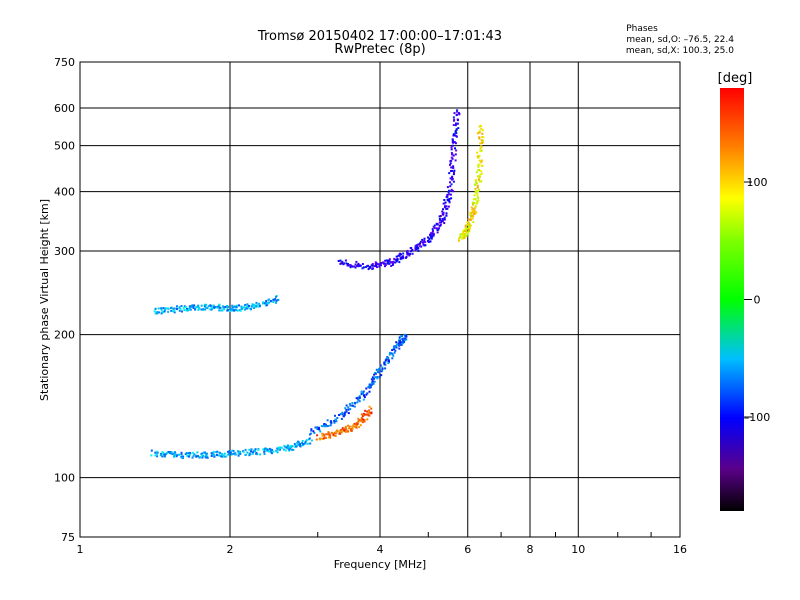 This screenshot has height=600, width=800. I want to click on colorbar, so click(732, 299).